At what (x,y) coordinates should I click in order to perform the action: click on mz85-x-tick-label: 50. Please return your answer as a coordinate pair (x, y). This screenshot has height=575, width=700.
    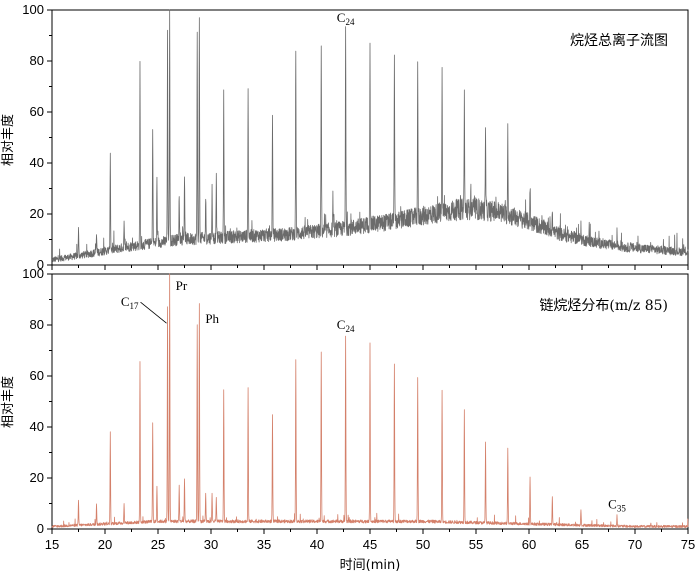
    Looking at the image, I should click on (423, 544).